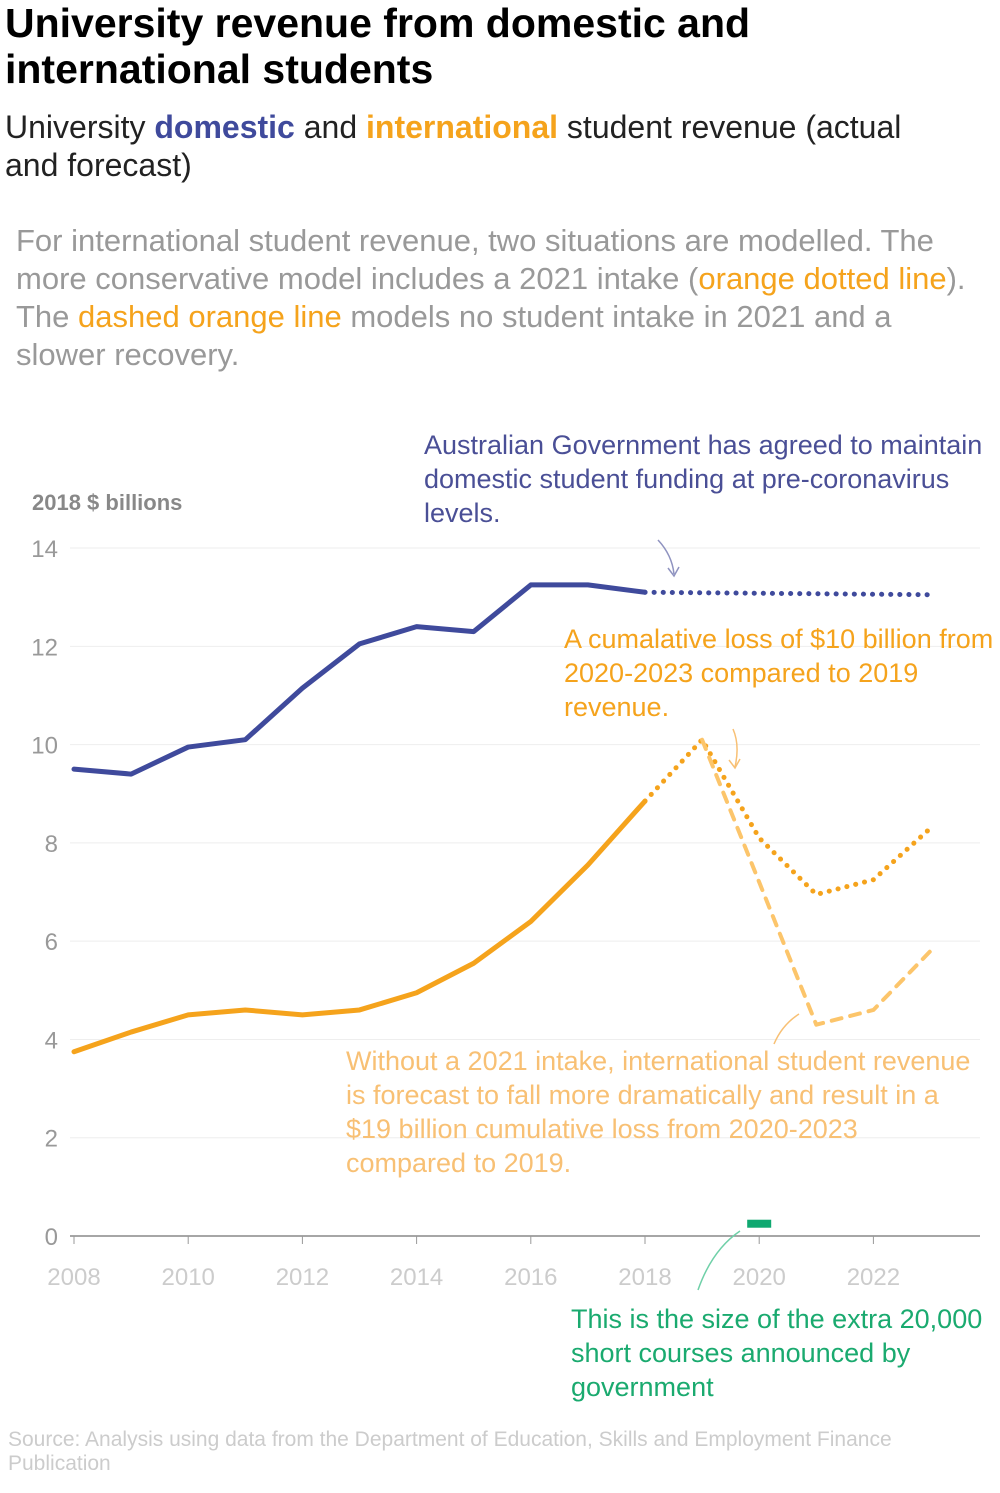 The width and height of the screenshot is (1000, 1493). Describe the element at coordinates (666, 557) in the screenshot. I see `arrow-domestic` at that location.